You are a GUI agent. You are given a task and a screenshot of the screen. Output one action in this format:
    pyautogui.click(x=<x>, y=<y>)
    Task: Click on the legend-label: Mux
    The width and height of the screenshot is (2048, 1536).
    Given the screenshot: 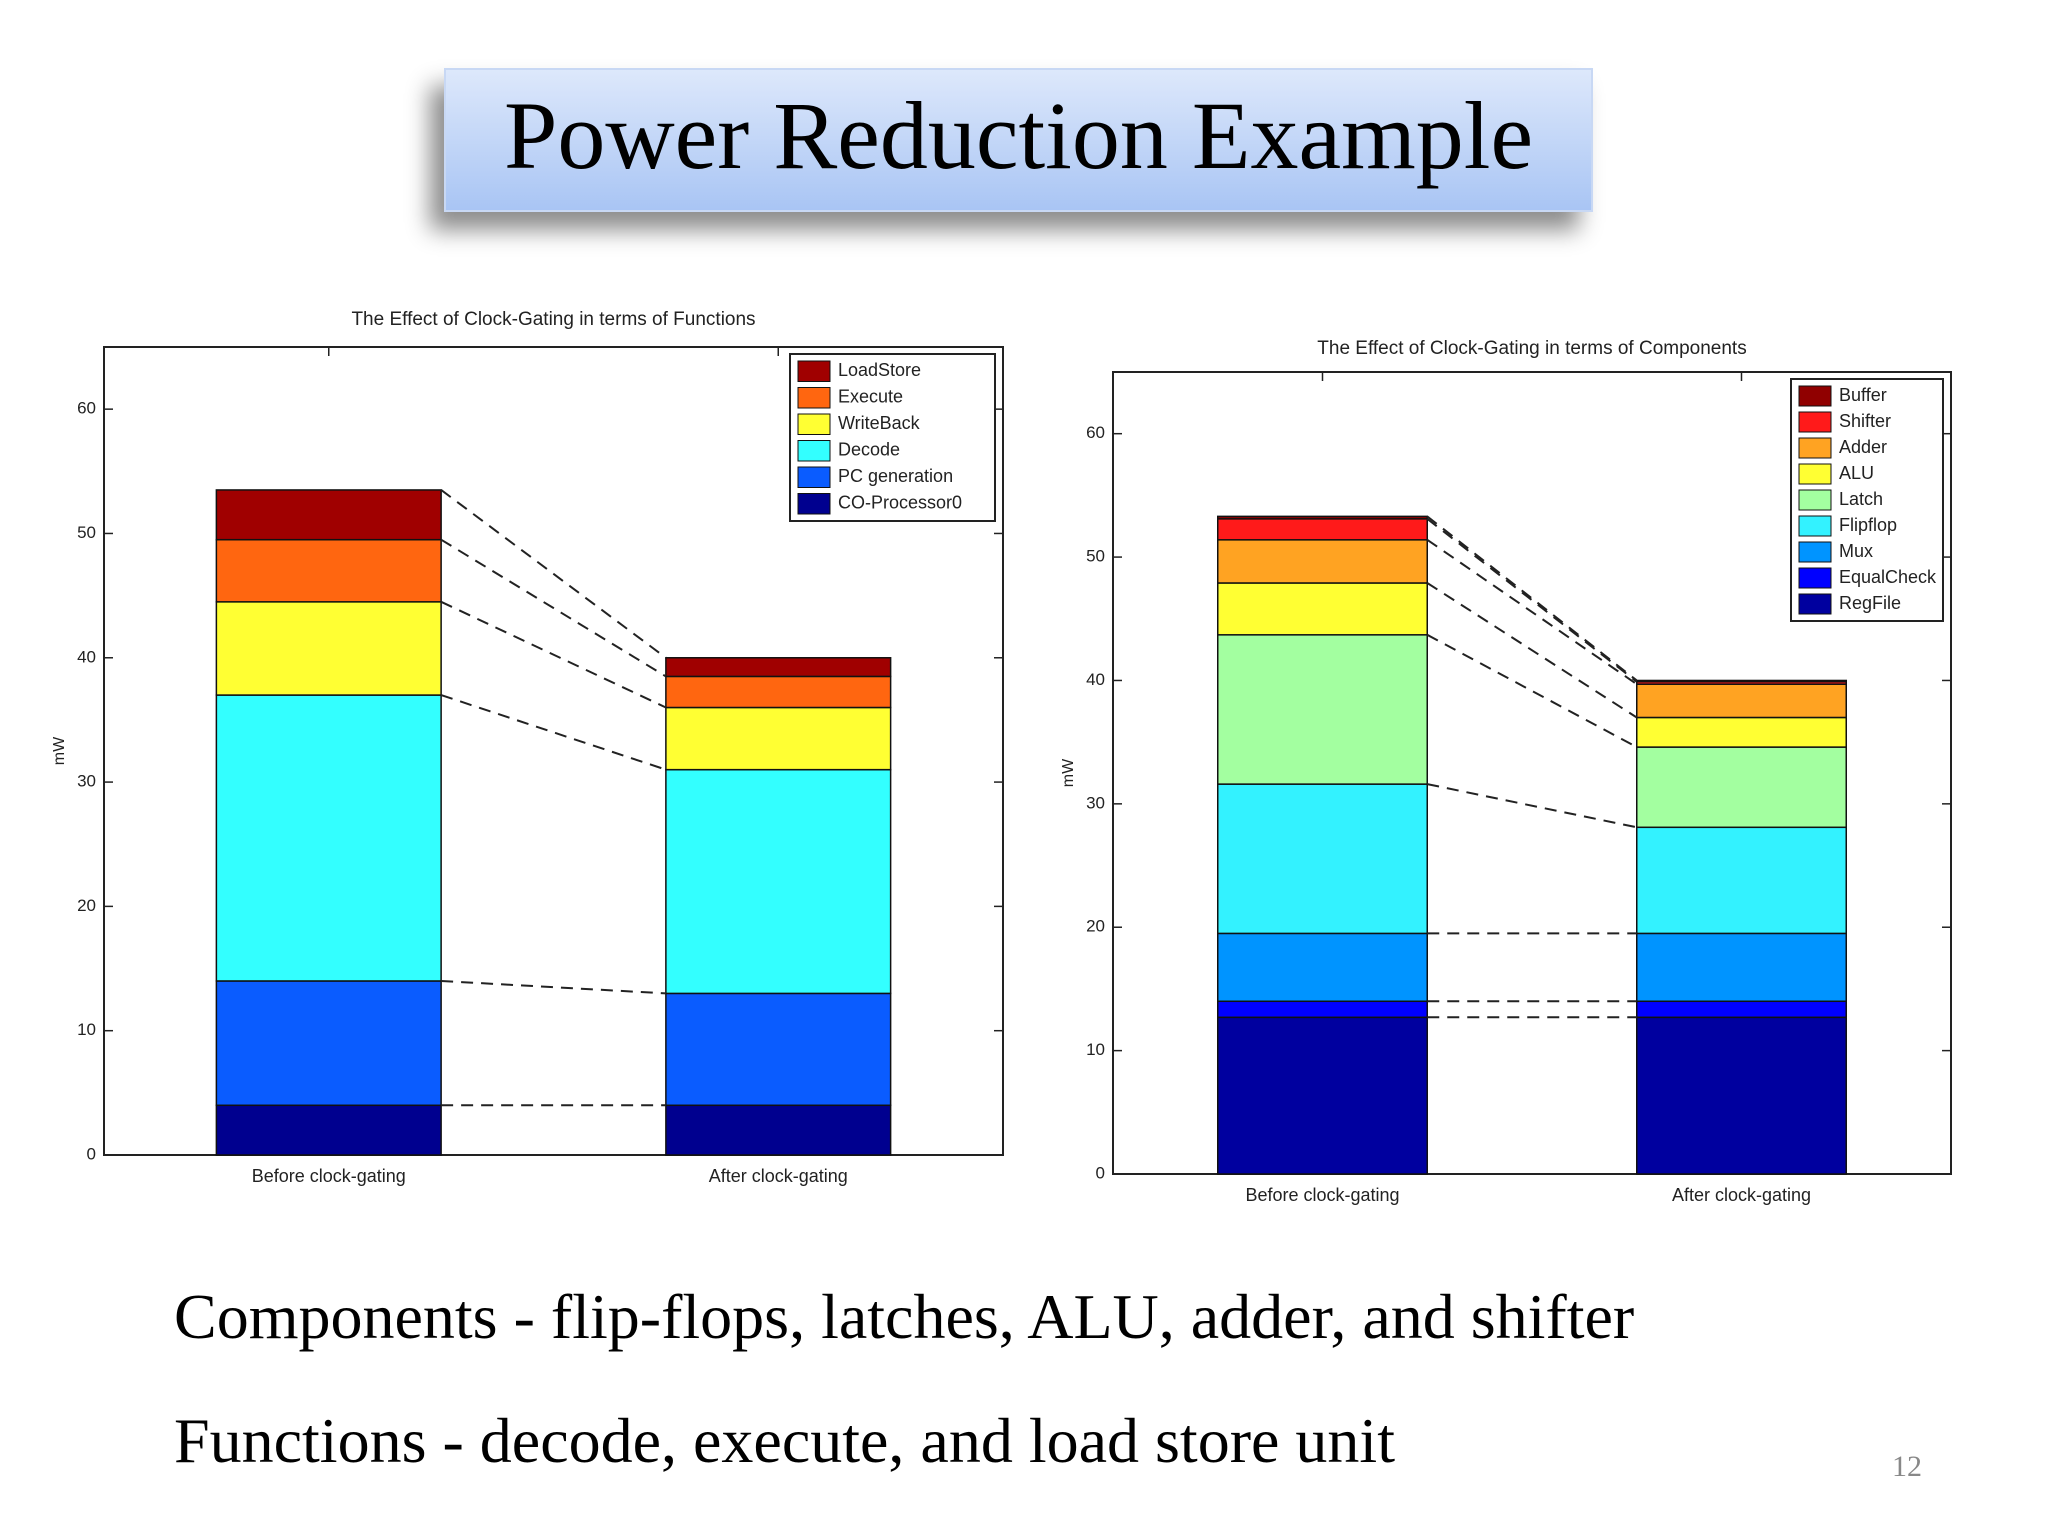 What is the action you would take?
    pyautogui.click(x=1856, y=551)
    